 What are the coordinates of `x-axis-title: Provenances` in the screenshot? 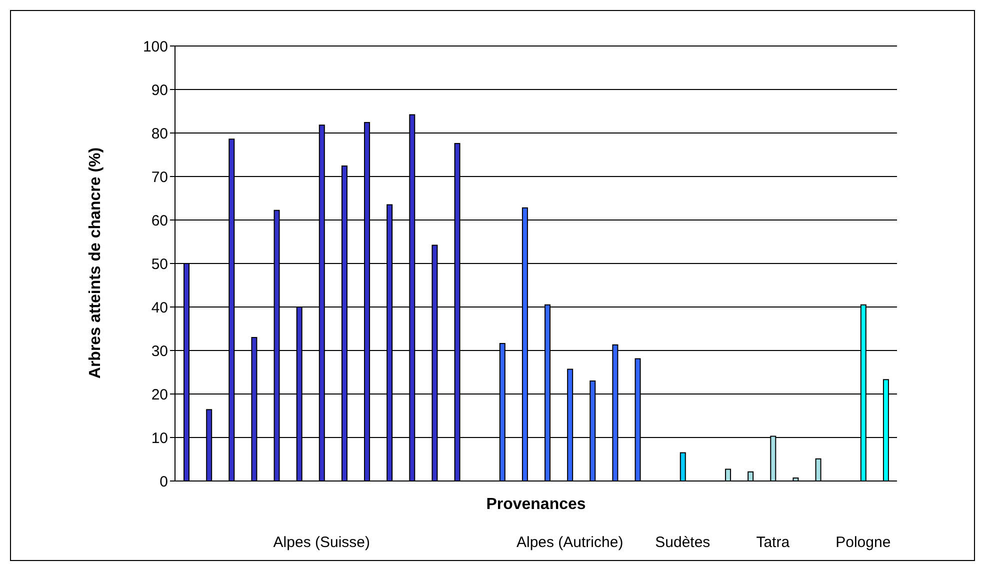 It's located at (536, 505).